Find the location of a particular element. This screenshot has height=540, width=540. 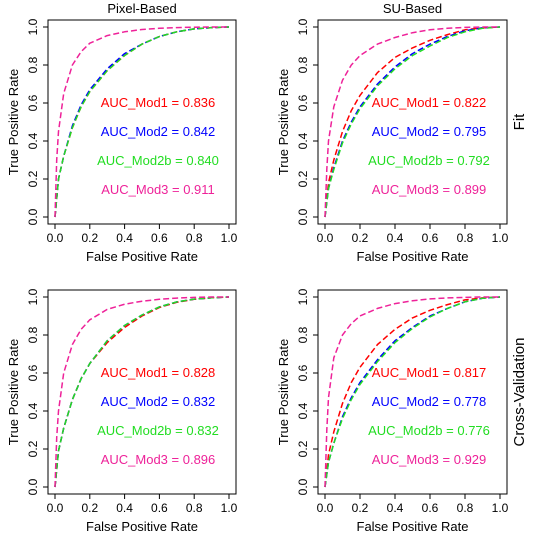

legend-entry: AUC_Mod2 = 0.778 is located at coordinates (429, 401).